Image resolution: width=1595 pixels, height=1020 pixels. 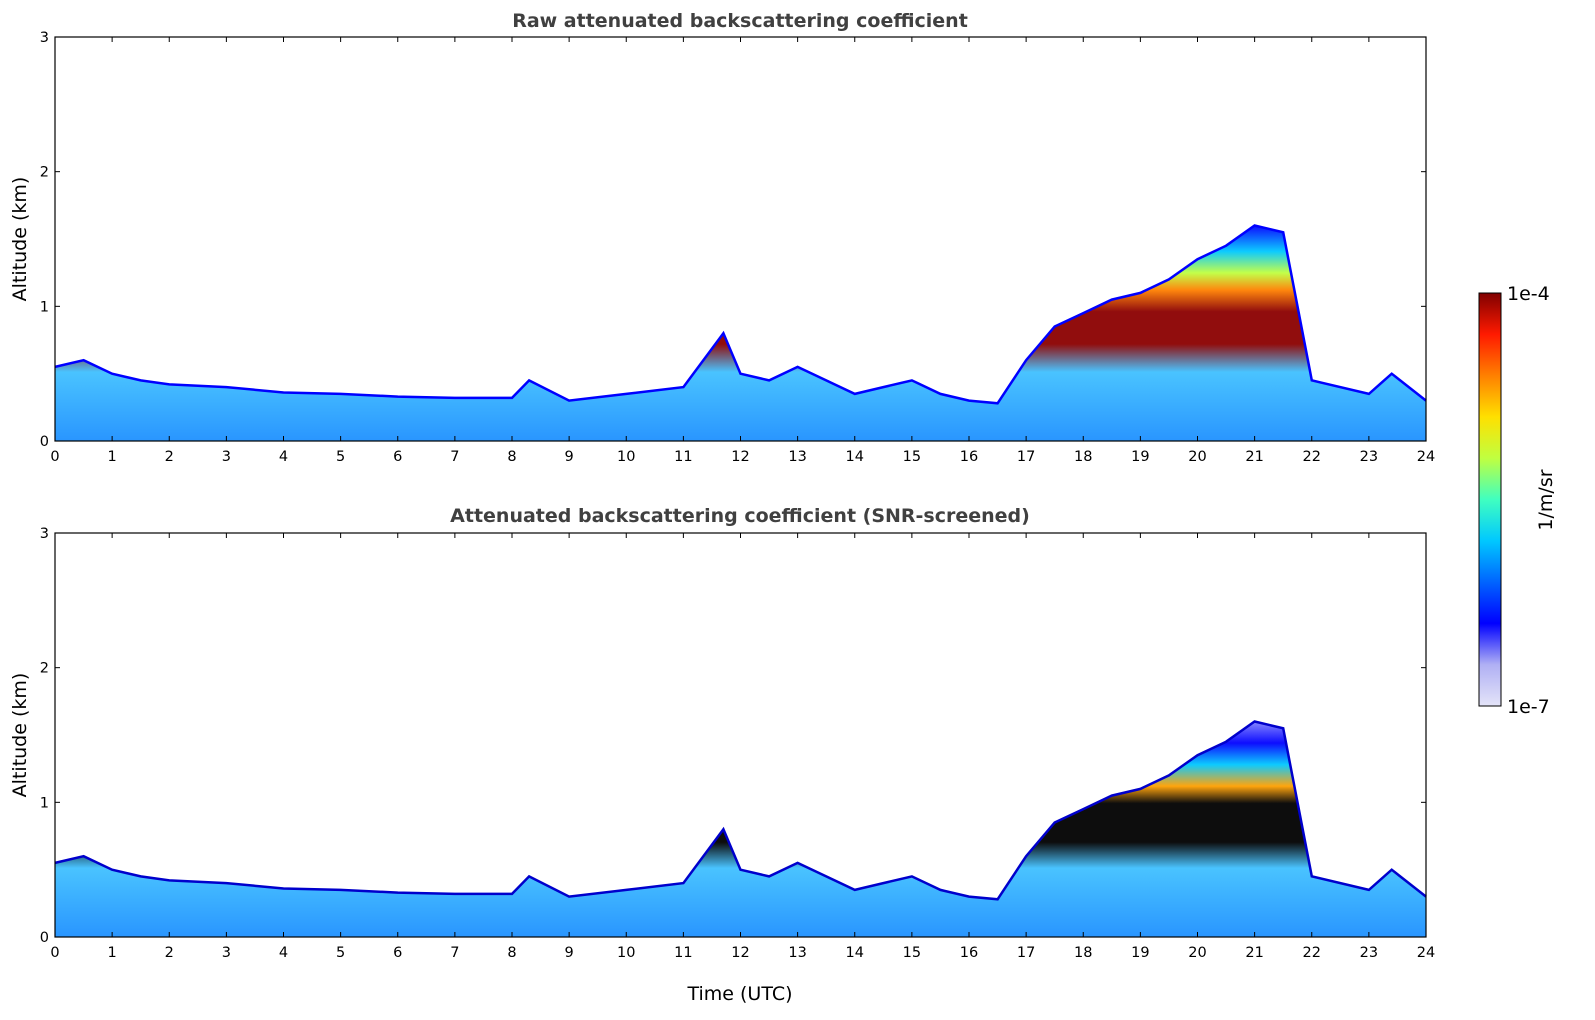 I want to click on colorbar-max-label: 1e-4, so click(x=1528, y=294).